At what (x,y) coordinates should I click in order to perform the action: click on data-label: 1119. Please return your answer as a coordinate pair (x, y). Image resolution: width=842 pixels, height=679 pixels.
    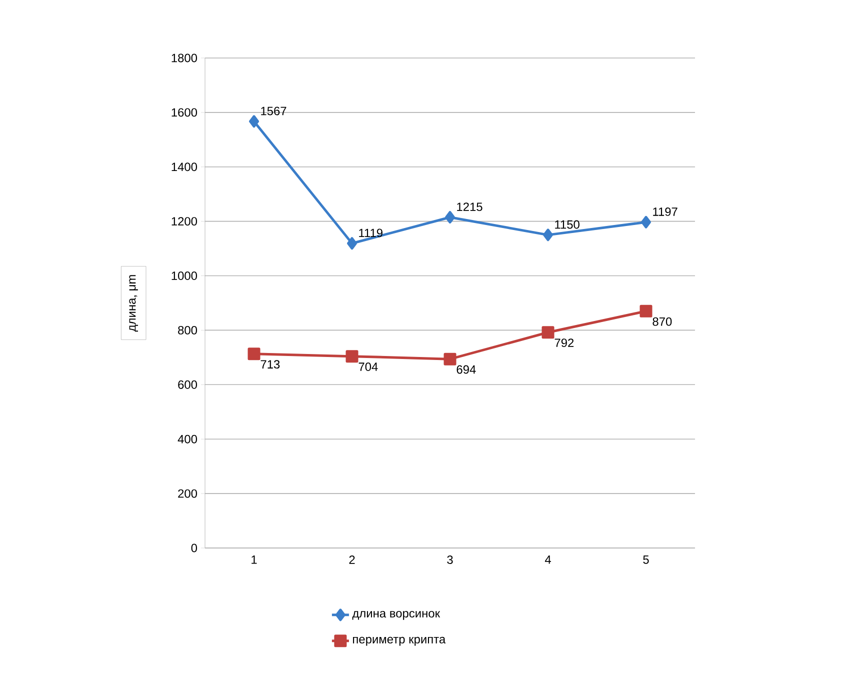
    Looking at the image, I should click on (370, 233).